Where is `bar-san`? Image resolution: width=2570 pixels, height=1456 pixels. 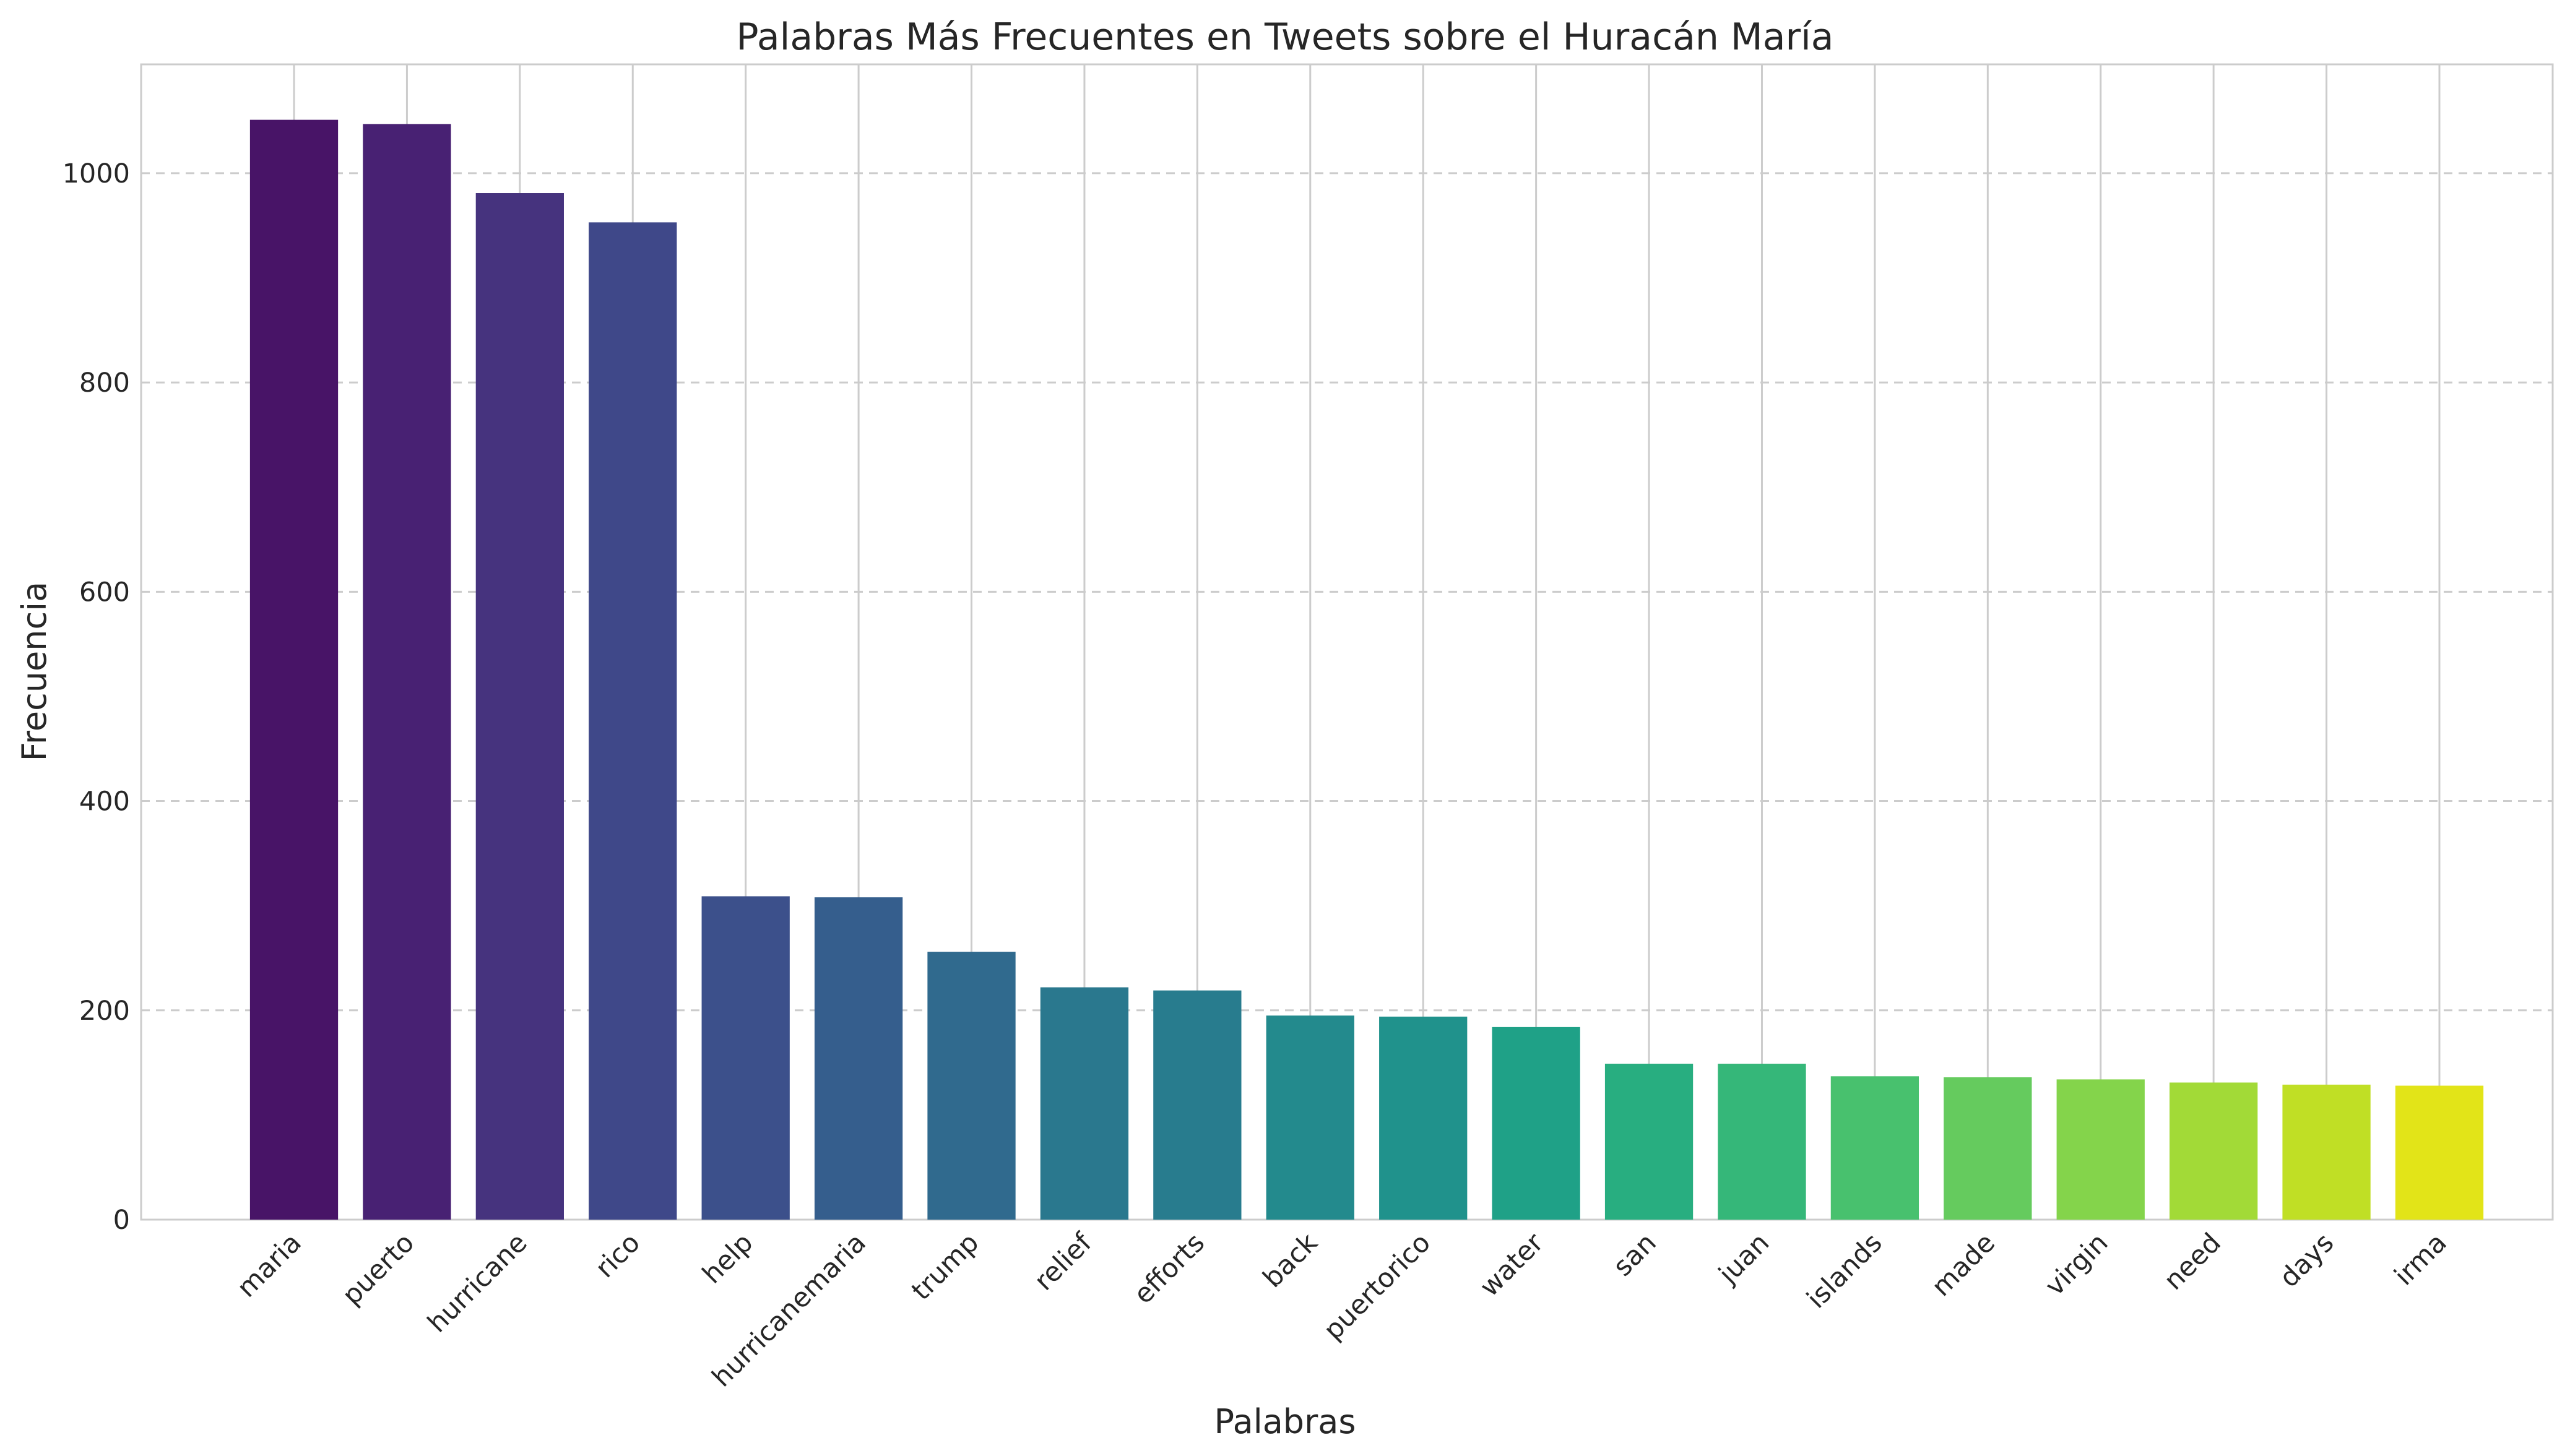 bar-san is located at coordinates (1649, 1142).